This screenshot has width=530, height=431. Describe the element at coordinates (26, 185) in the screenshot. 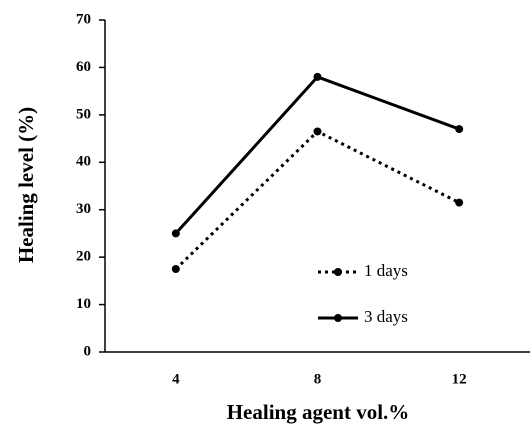

I see `y-axis-label: Healing level (%)` at that location.